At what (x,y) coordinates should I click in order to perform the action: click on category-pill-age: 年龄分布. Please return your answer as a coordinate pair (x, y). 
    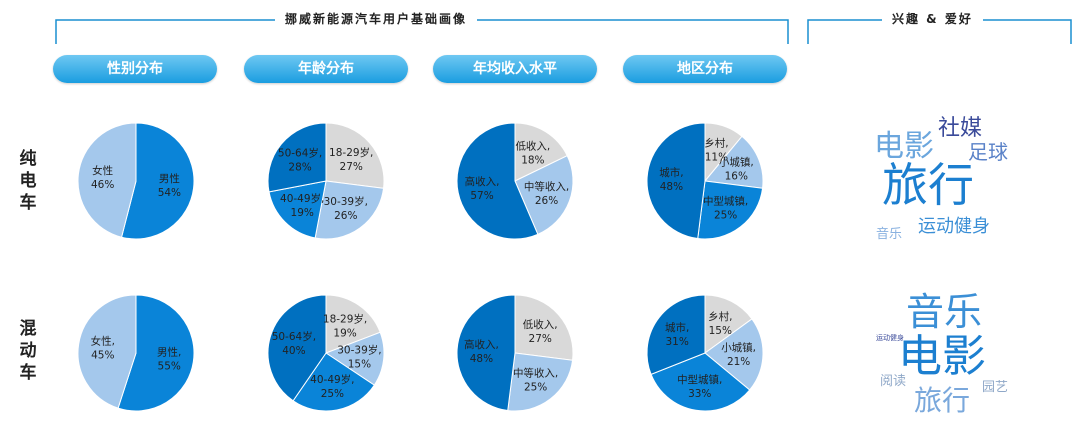
    Looking at the image, I should click on (326, 69).